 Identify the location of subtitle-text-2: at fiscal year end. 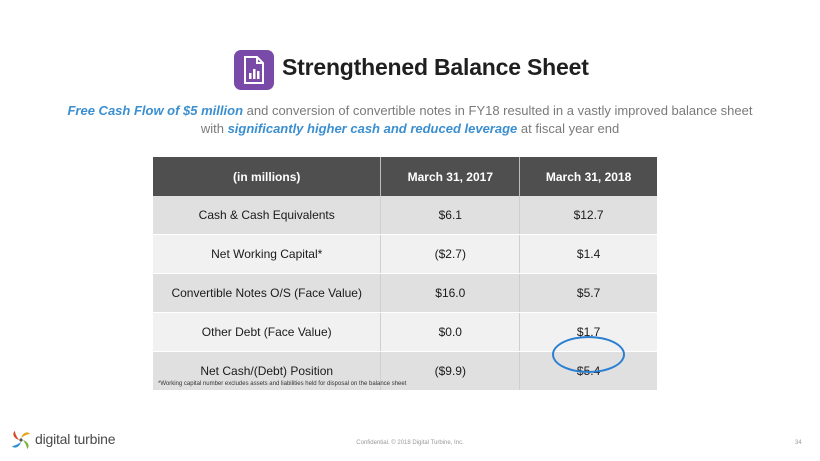
(568, 128).